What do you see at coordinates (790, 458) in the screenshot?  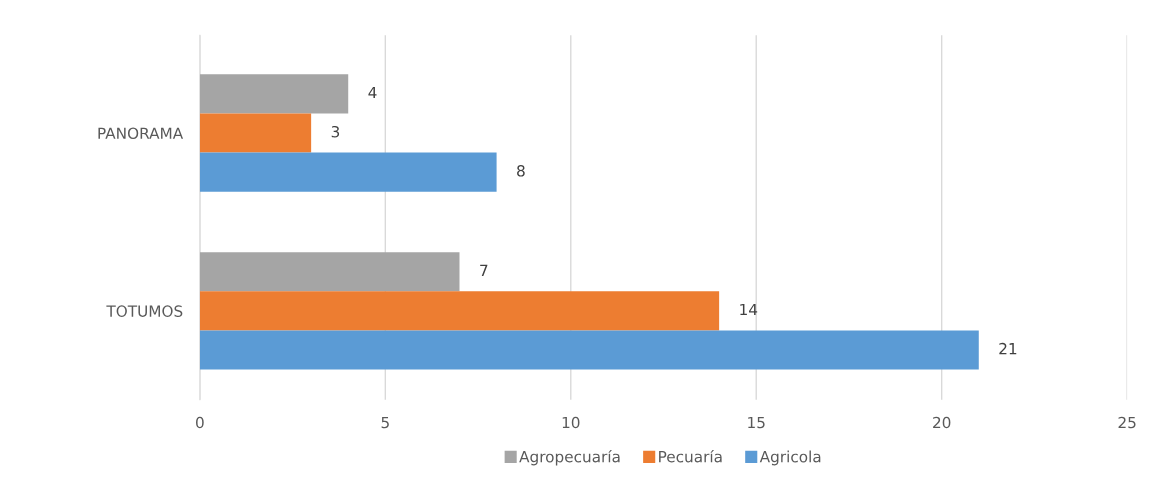 I see `legend-label: Agricola` at bounding box center [790, 458].